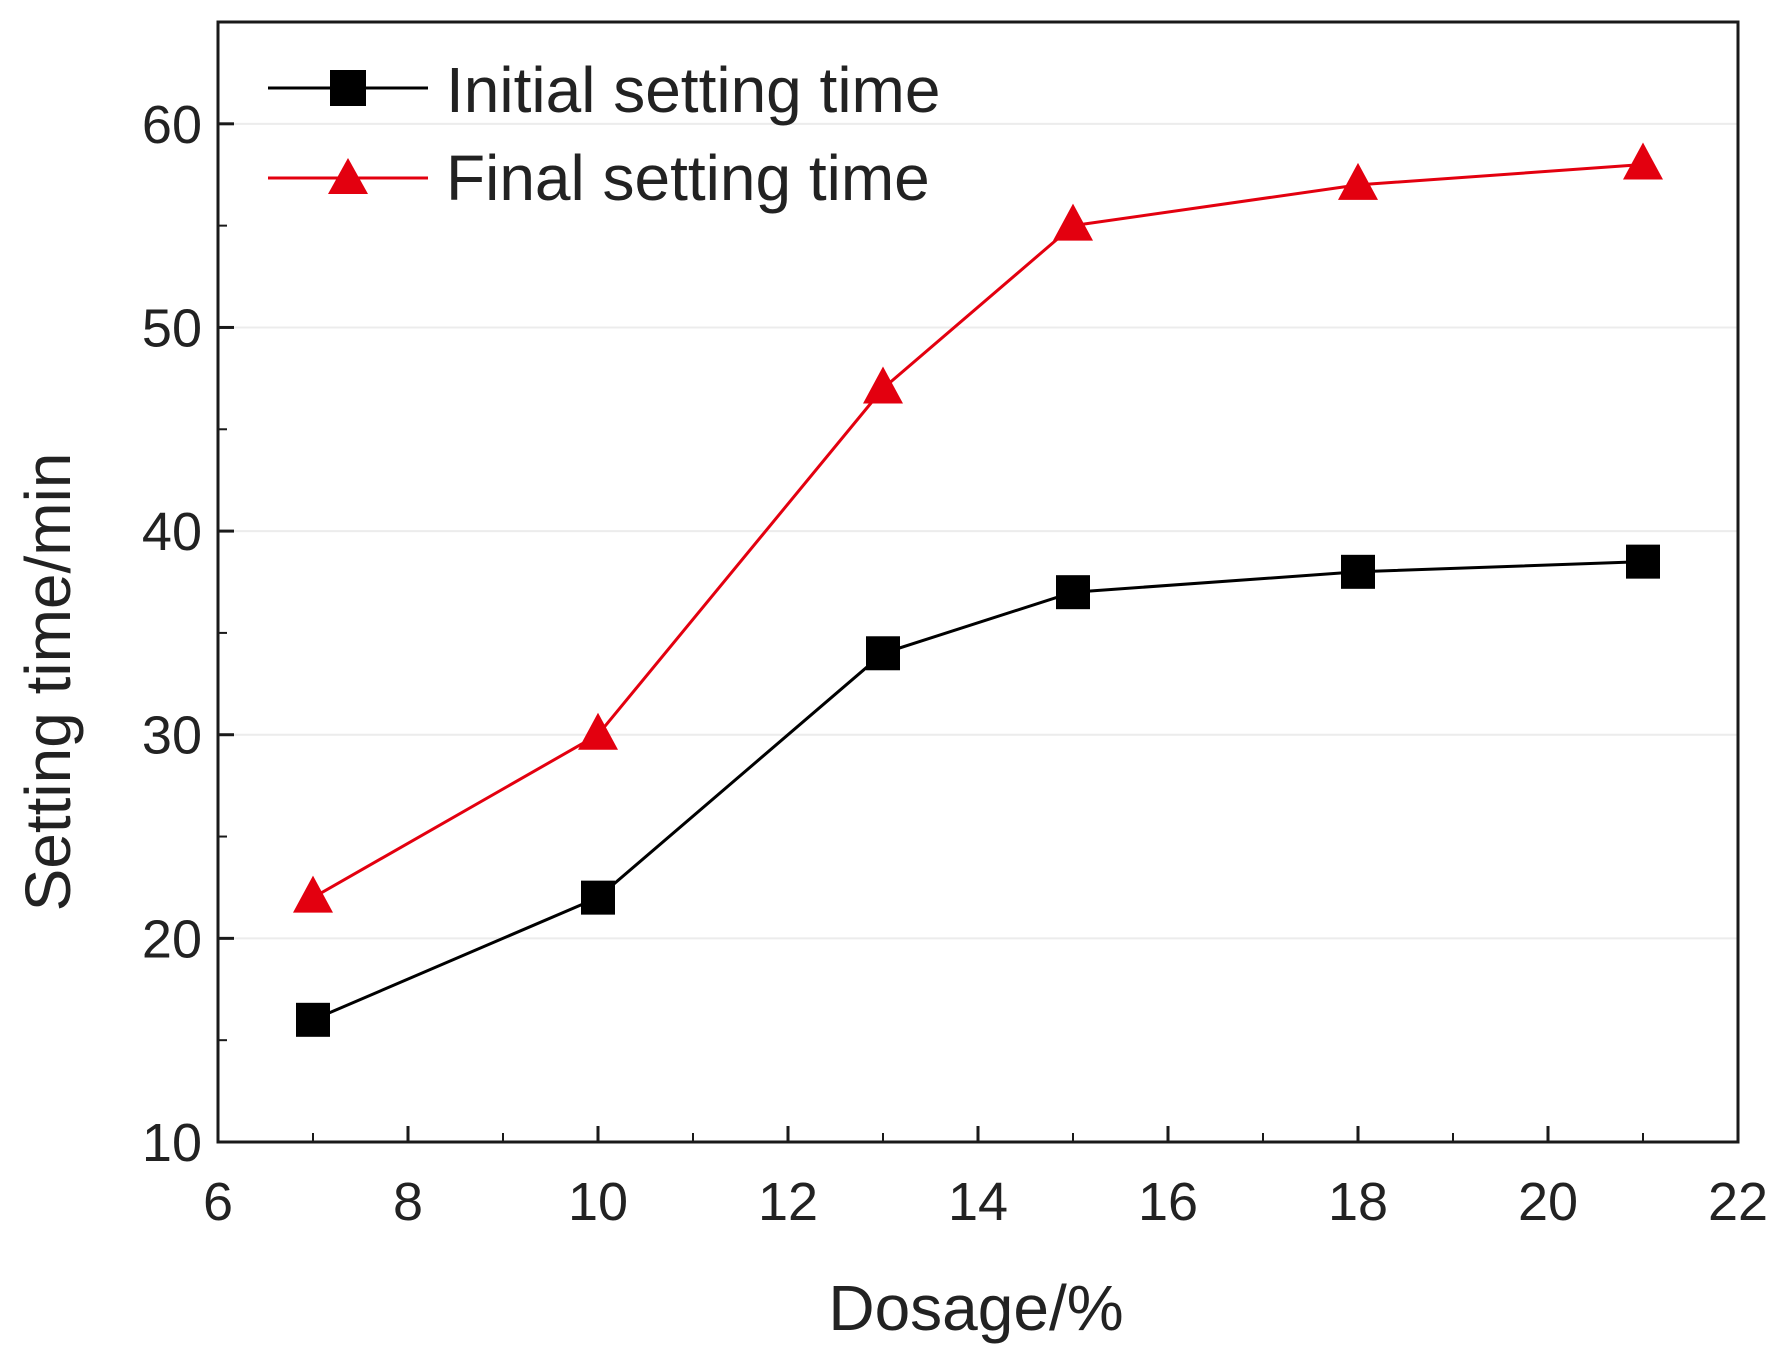 This screenshot has width=1782, height=1358. What do you see at coordinates (408, 1202) in the screenshot?
I see `x-tick-label: 8` at bounding box center [408, 1202].